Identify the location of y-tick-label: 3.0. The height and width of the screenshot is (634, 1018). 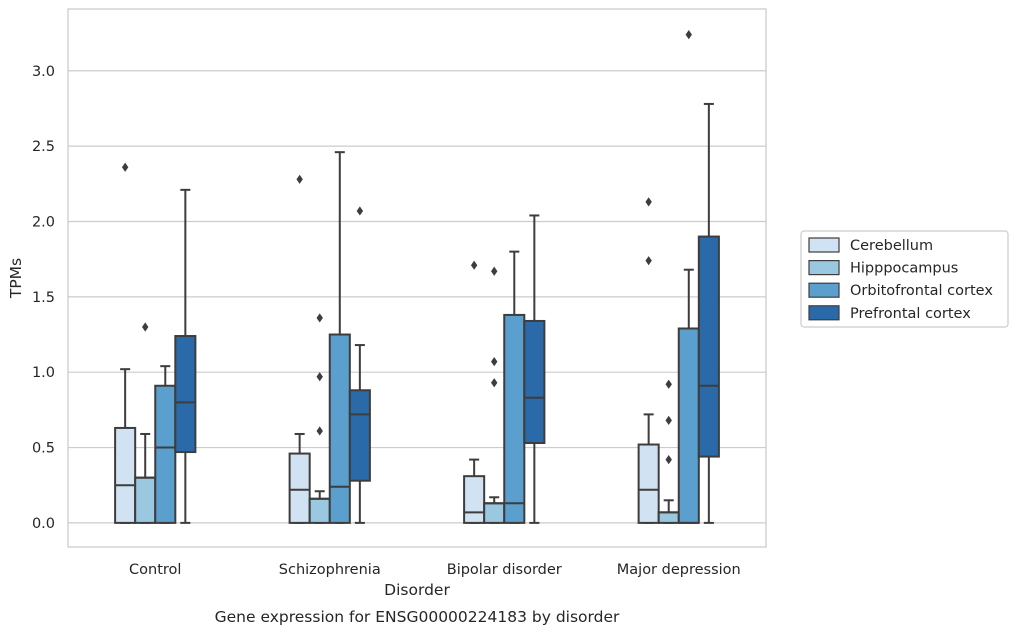
(43, 72).